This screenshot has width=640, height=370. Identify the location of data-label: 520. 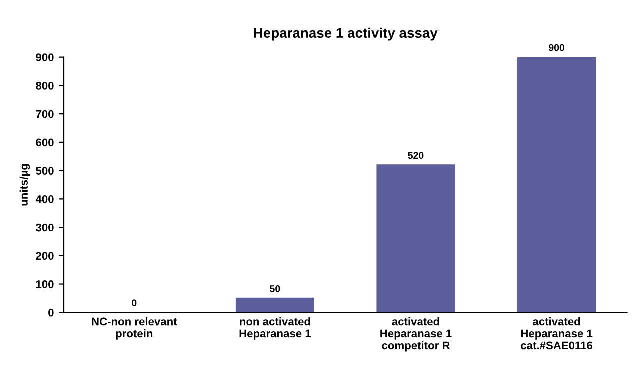
(416, 156).